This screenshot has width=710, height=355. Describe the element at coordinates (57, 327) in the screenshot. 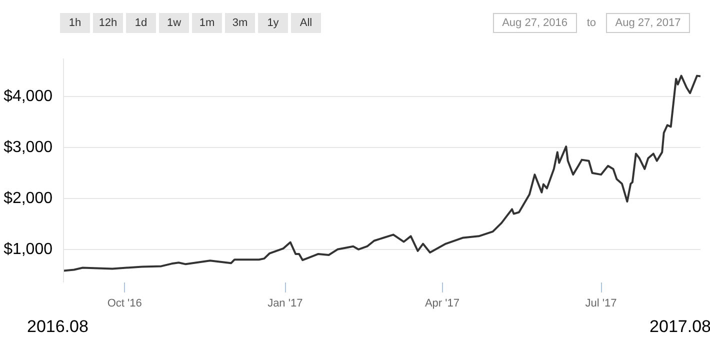

I see `text: 2016.08` at that location.